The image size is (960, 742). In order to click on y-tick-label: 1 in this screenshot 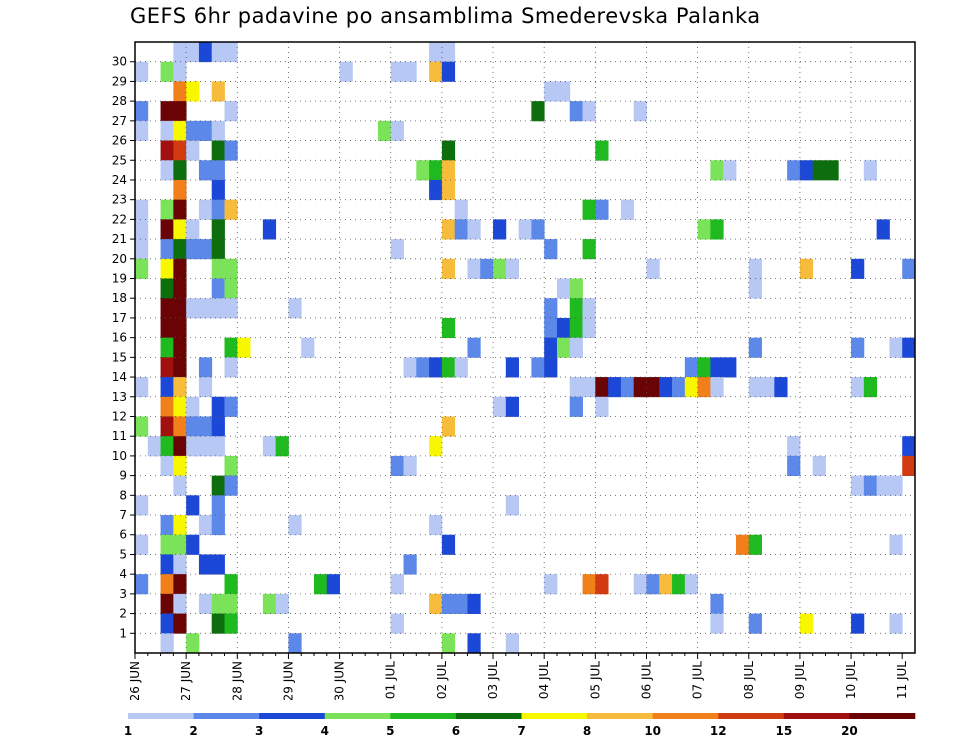, I will do `click(123, 633)`.